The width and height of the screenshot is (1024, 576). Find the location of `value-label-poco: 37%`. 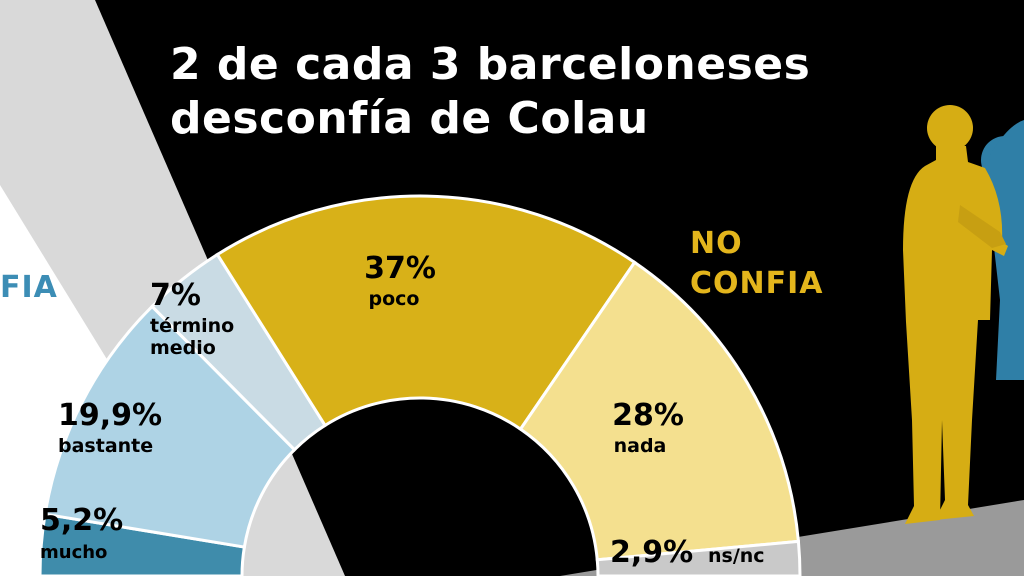

value-label-poco: 37% is located at coordinates (400, 268).